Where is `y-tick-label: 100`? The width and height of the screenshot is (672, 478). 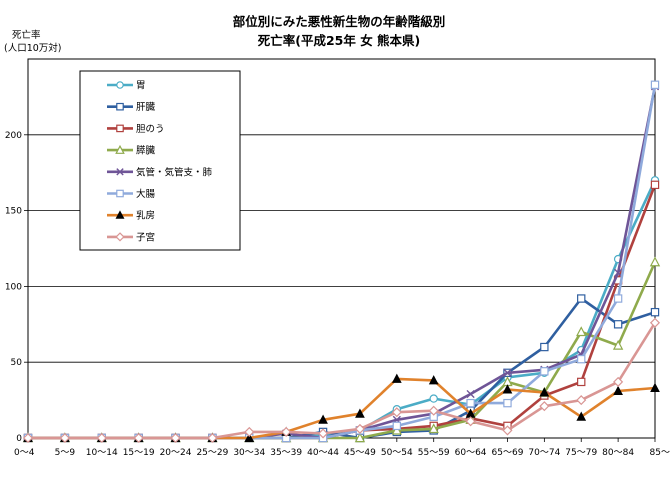
y-tick-label: 100 is located at coordinates (13, 287).